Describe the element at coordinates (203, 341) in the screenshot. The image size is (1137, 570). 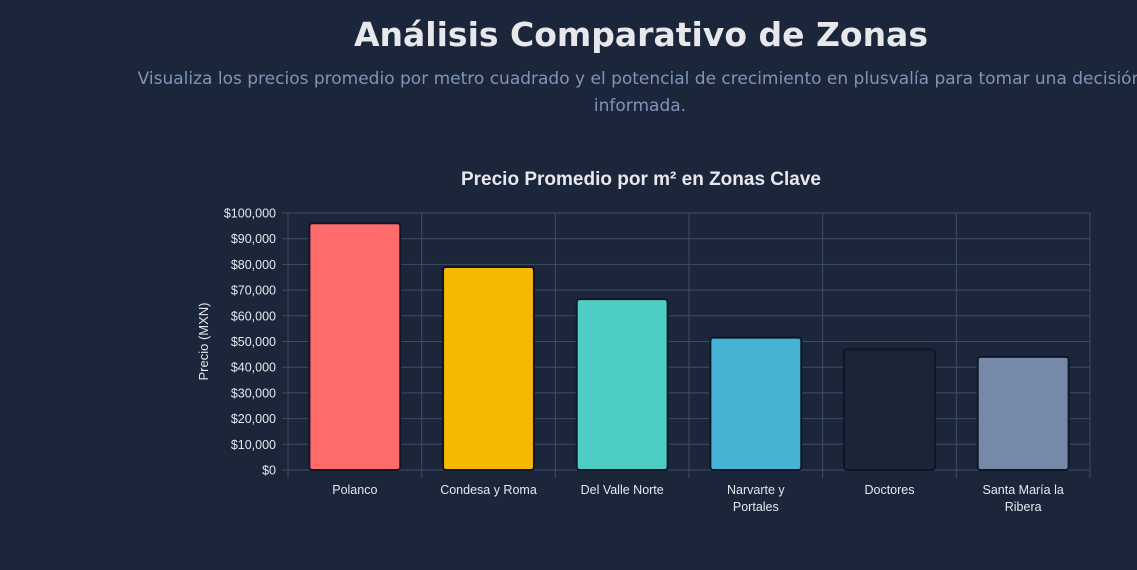
I see `y-axis-label: Precio (MXN)` at that location.